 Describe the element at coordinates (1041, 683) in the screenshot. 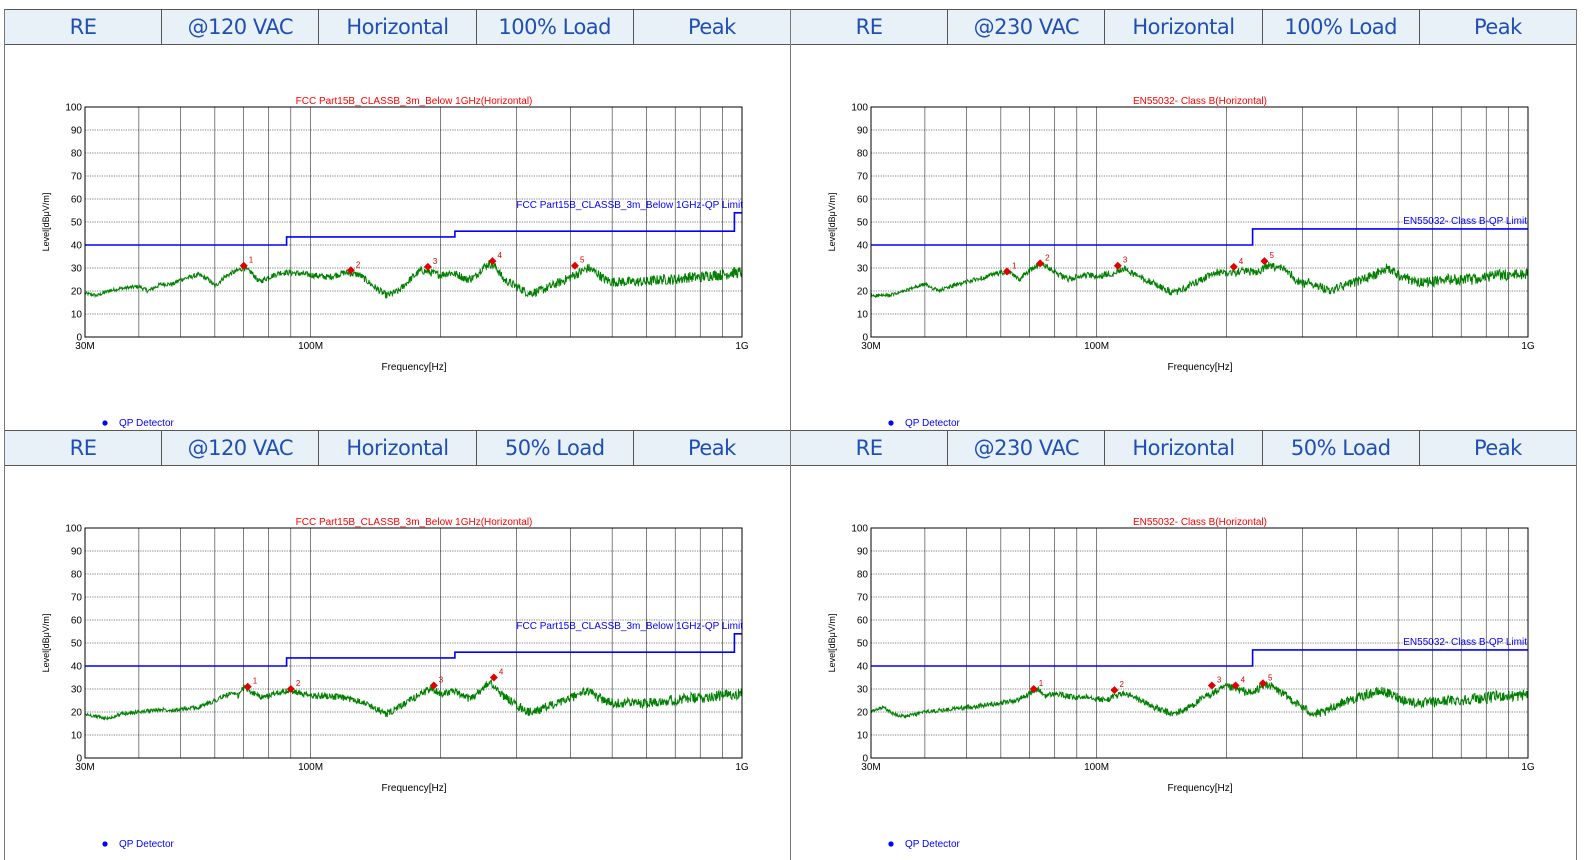

I see `peak-marker-label: 1` at that location.